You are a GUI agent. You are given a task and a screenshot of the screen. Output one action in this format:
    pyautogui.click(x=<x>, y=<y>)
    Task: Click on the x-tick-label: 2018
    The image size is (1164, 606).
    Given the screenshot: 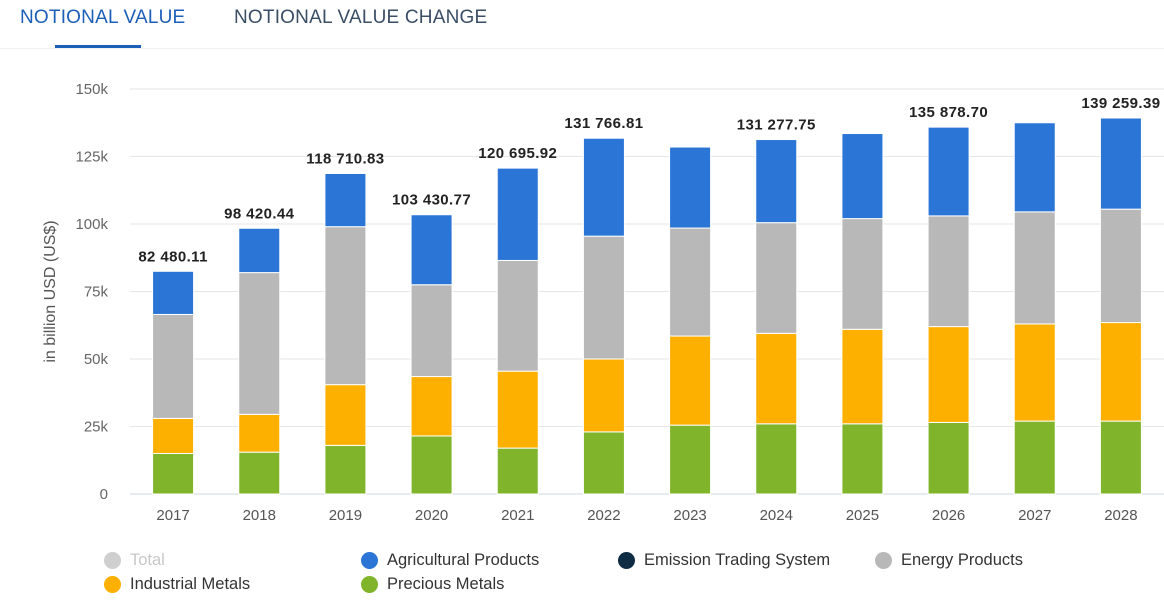 What is the action you would take?
    pyautogui.click(x=259, y=515)
    